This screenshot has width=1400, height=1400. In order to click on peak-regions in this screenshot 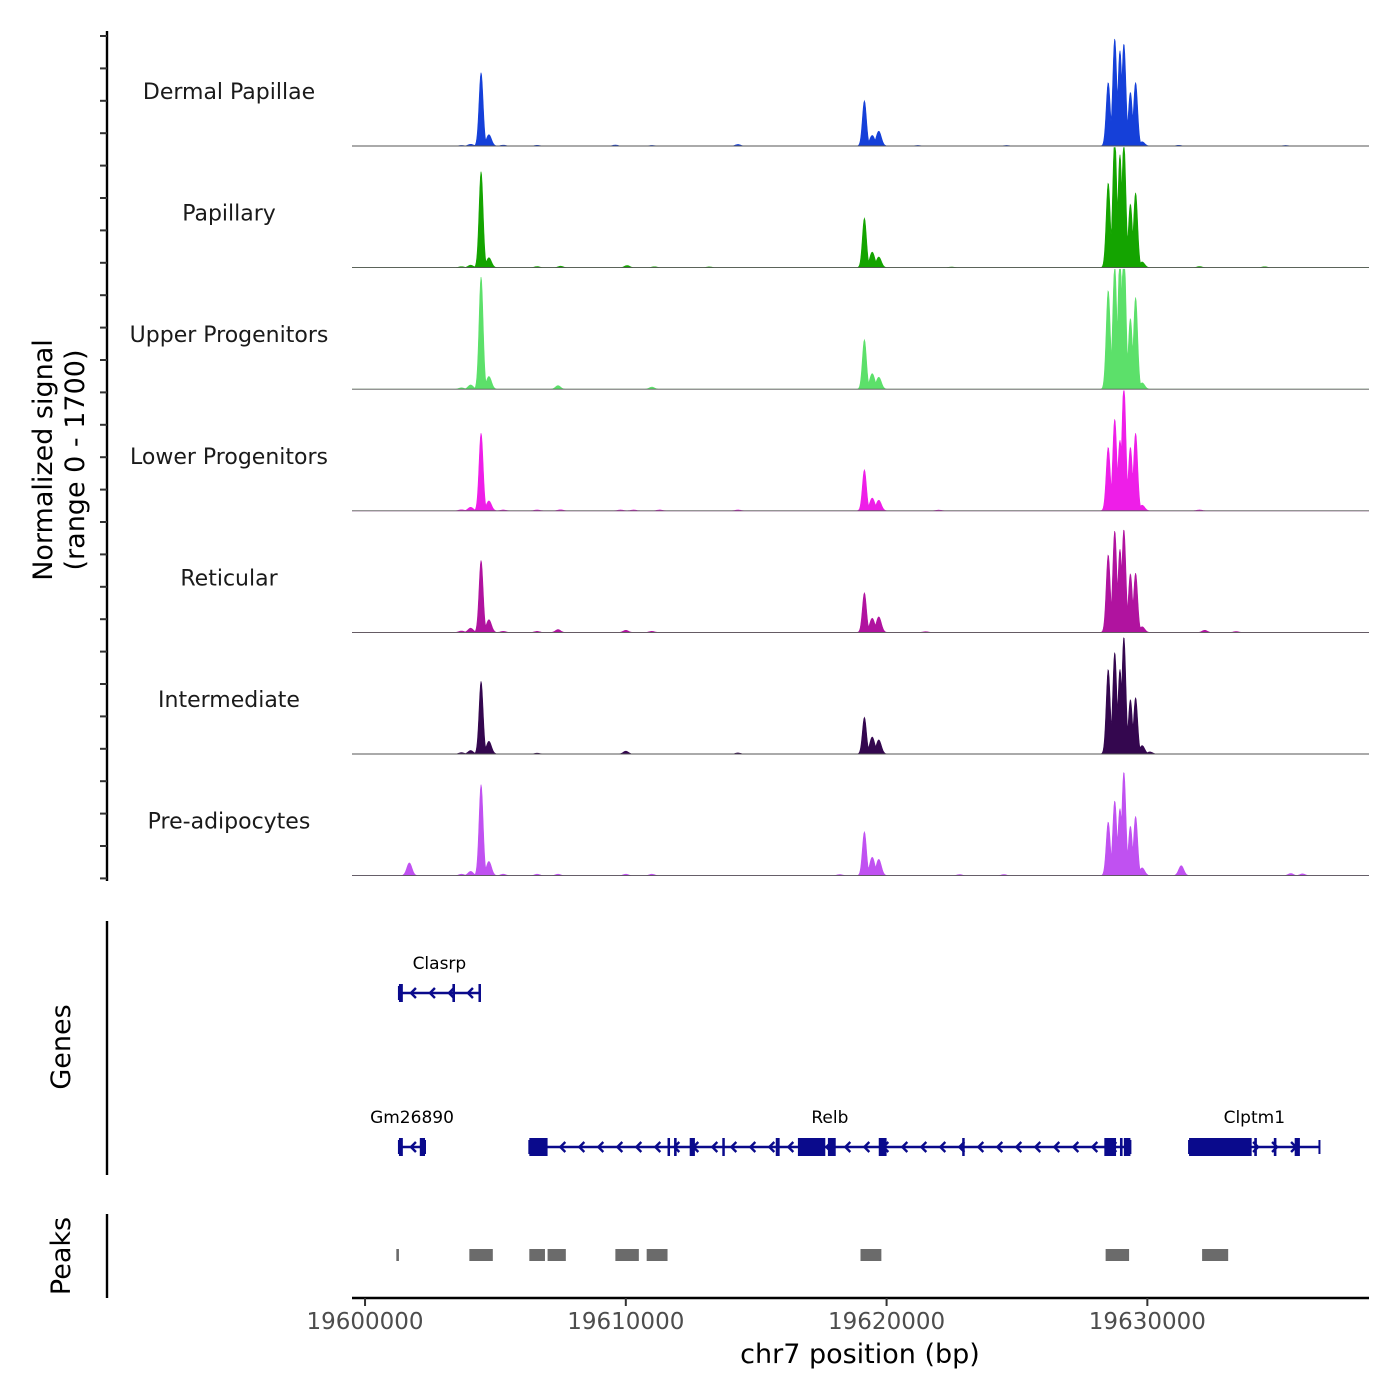, I will do `click(812, 1255)`.